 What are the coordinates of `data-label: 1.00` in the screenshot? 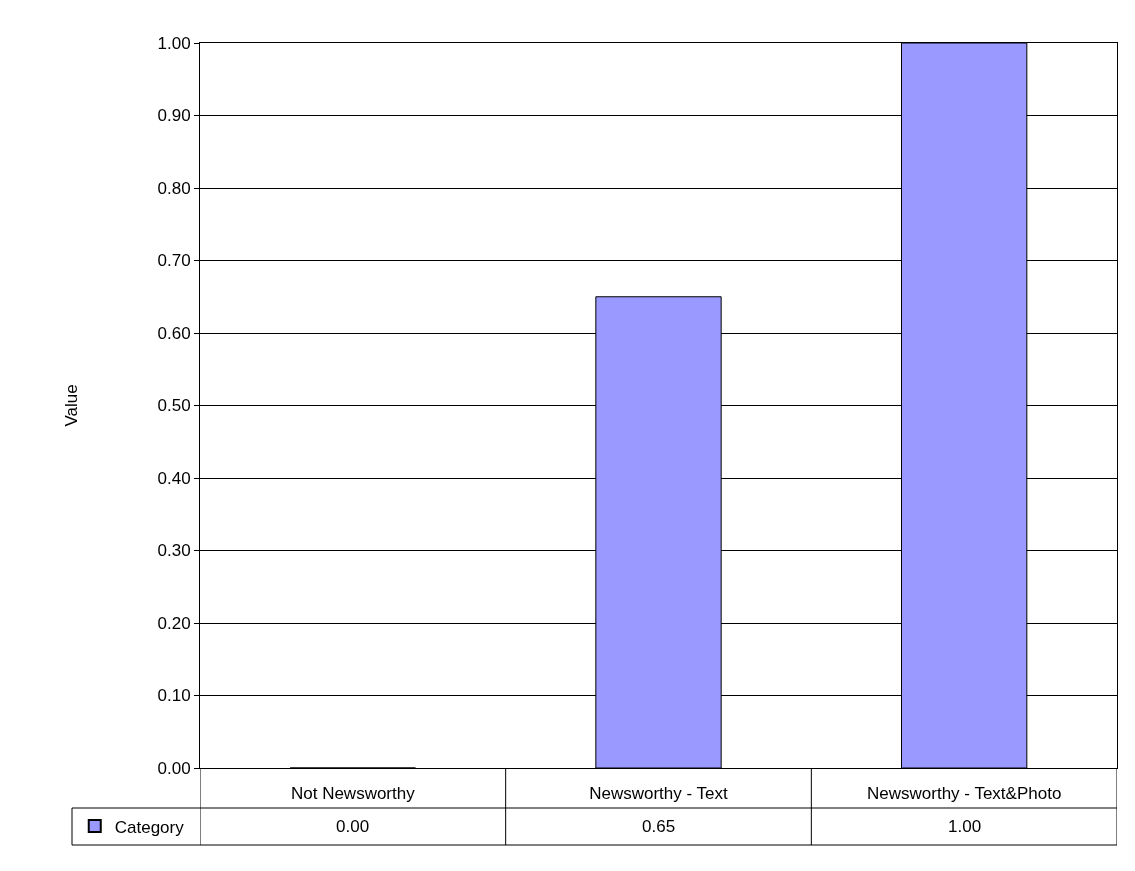 It's located at (965, 826).